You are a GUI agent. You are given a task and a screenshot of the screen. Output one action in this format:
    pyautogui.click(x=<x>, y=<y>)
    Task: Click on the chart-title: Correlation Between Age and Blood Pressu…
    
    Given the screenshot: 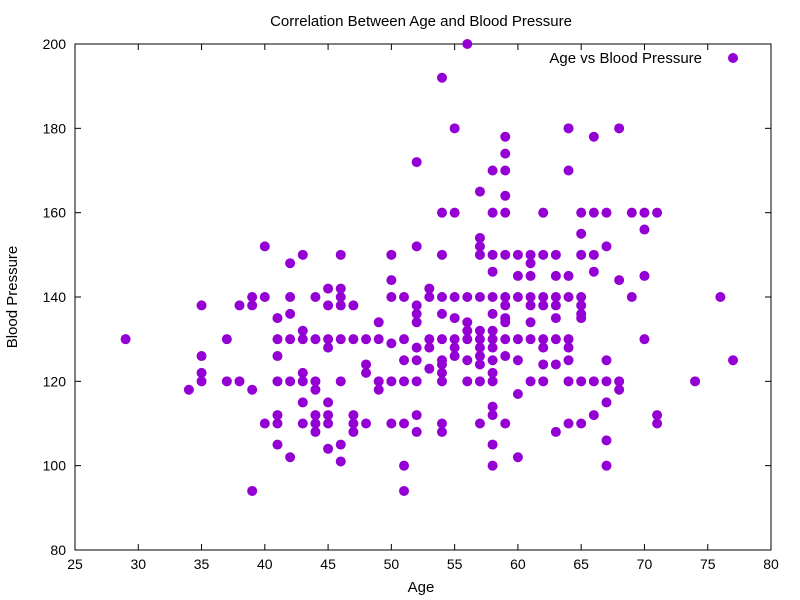 What is the action you would take?
    pyautogui.click(x=421, y=21)
    